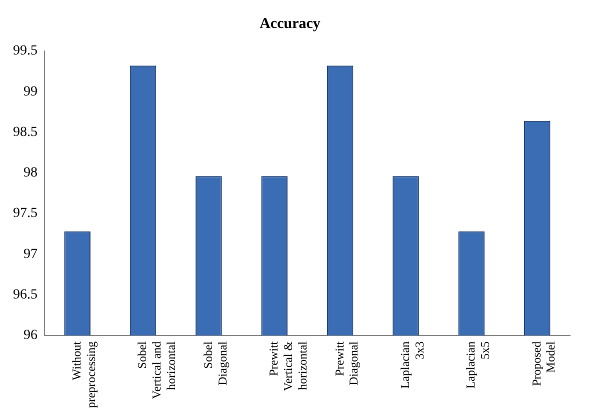 The height and width of the screenshot is (419, 590). What do you see at coordinates (156, 369) in the screenshot?
I see `x-tick-label: Sobel Vertical and horizontal` at bounding box center [156, 369].